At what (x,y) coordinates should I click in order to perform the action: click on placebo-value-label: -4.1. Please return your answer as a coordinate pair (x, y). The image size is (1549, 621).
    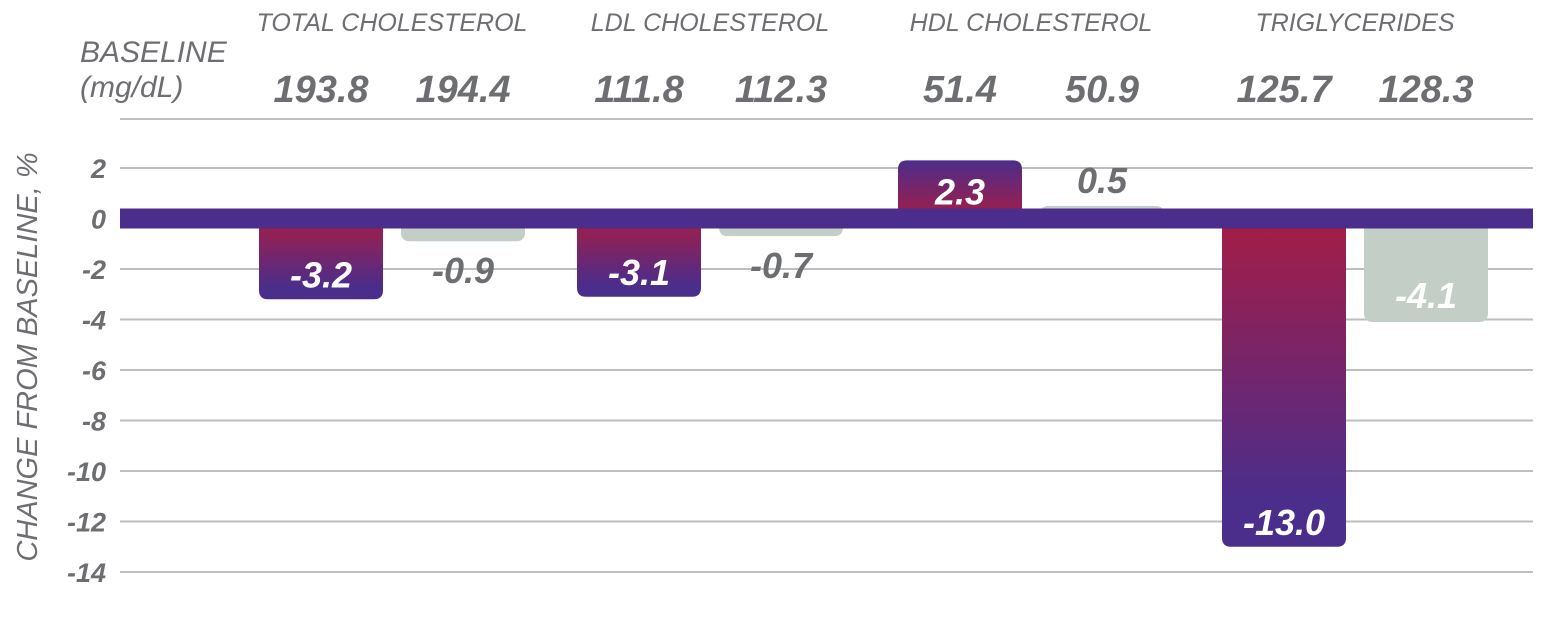
    Looking at the image, I should click on (1426, 295).